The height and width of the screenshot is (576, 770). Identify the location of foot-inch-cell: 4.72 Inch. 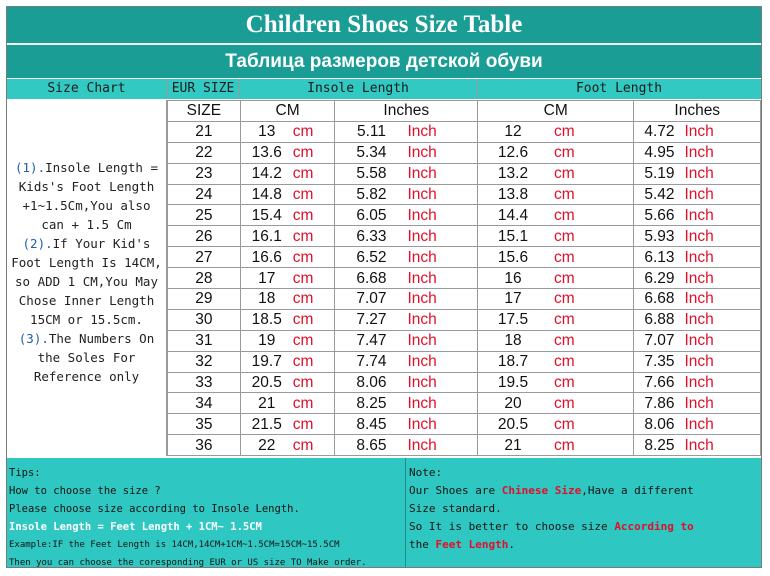
(697, 131).